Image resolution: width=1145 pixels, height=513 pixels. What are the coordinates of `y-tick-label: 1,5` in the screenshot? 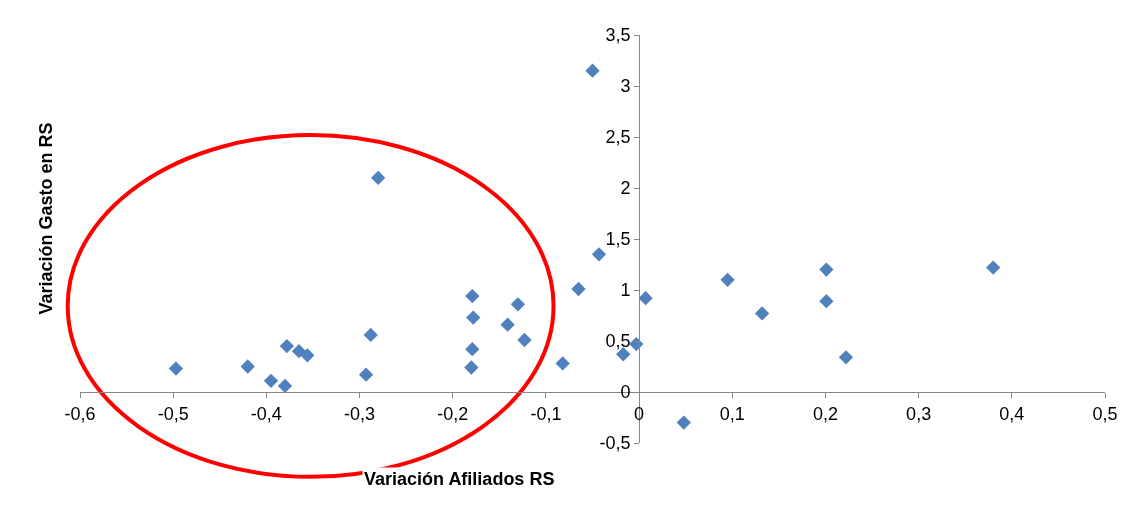 It's located at (618, 239).